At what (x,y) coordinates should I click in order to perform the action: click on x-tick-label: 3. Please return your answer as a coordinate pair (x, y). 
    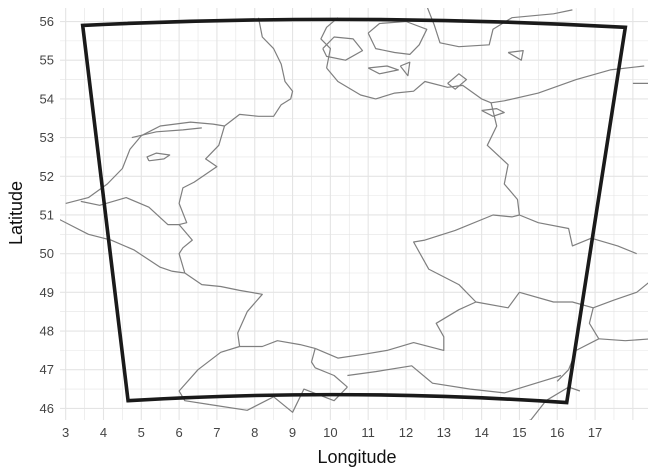
    Looking at the image, I should click on (65, 432).